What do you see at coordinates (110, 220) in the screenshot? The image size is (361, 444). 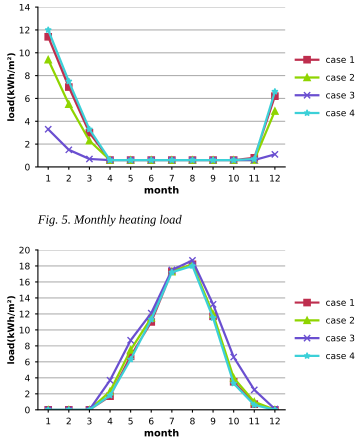 I see `caption: Fig. 5. Monthly heating load` at bounding box center [110, 220].